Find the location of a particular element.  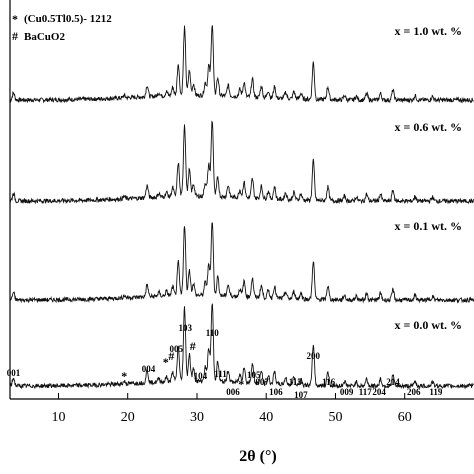

peak-label-9: 110 is located at coordinates (213, 333).